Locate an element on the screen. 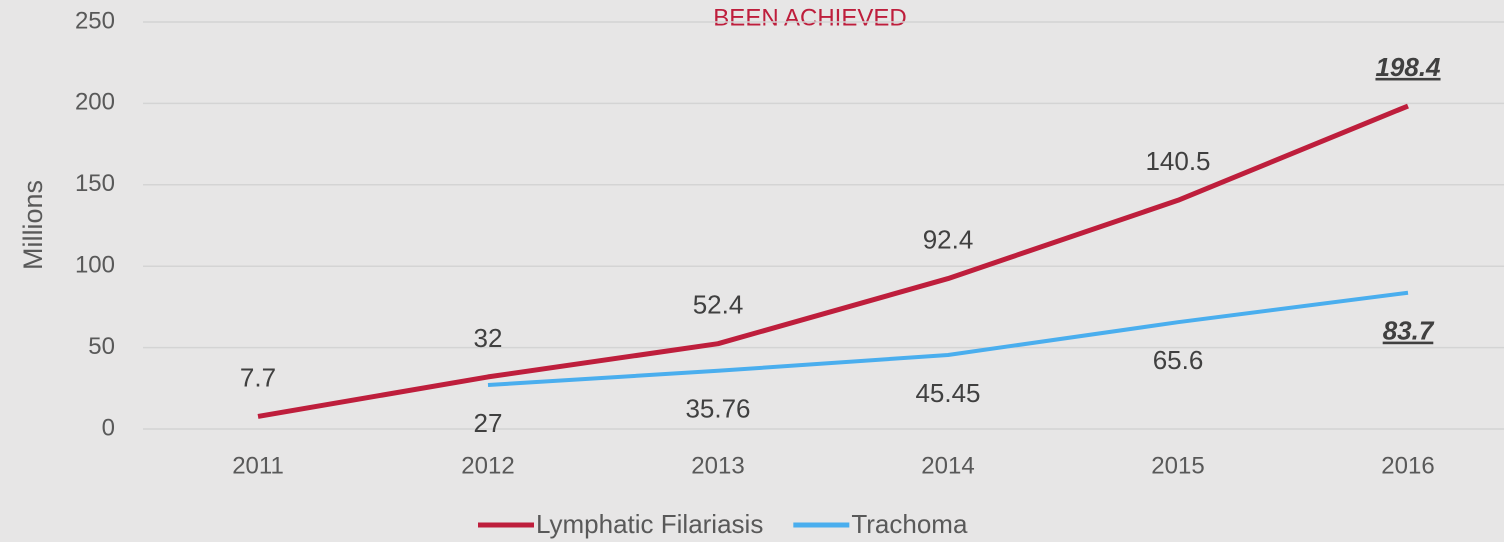 The image size is (1504, 542). data-label: 45.45 is located at coordinates (947, 393).